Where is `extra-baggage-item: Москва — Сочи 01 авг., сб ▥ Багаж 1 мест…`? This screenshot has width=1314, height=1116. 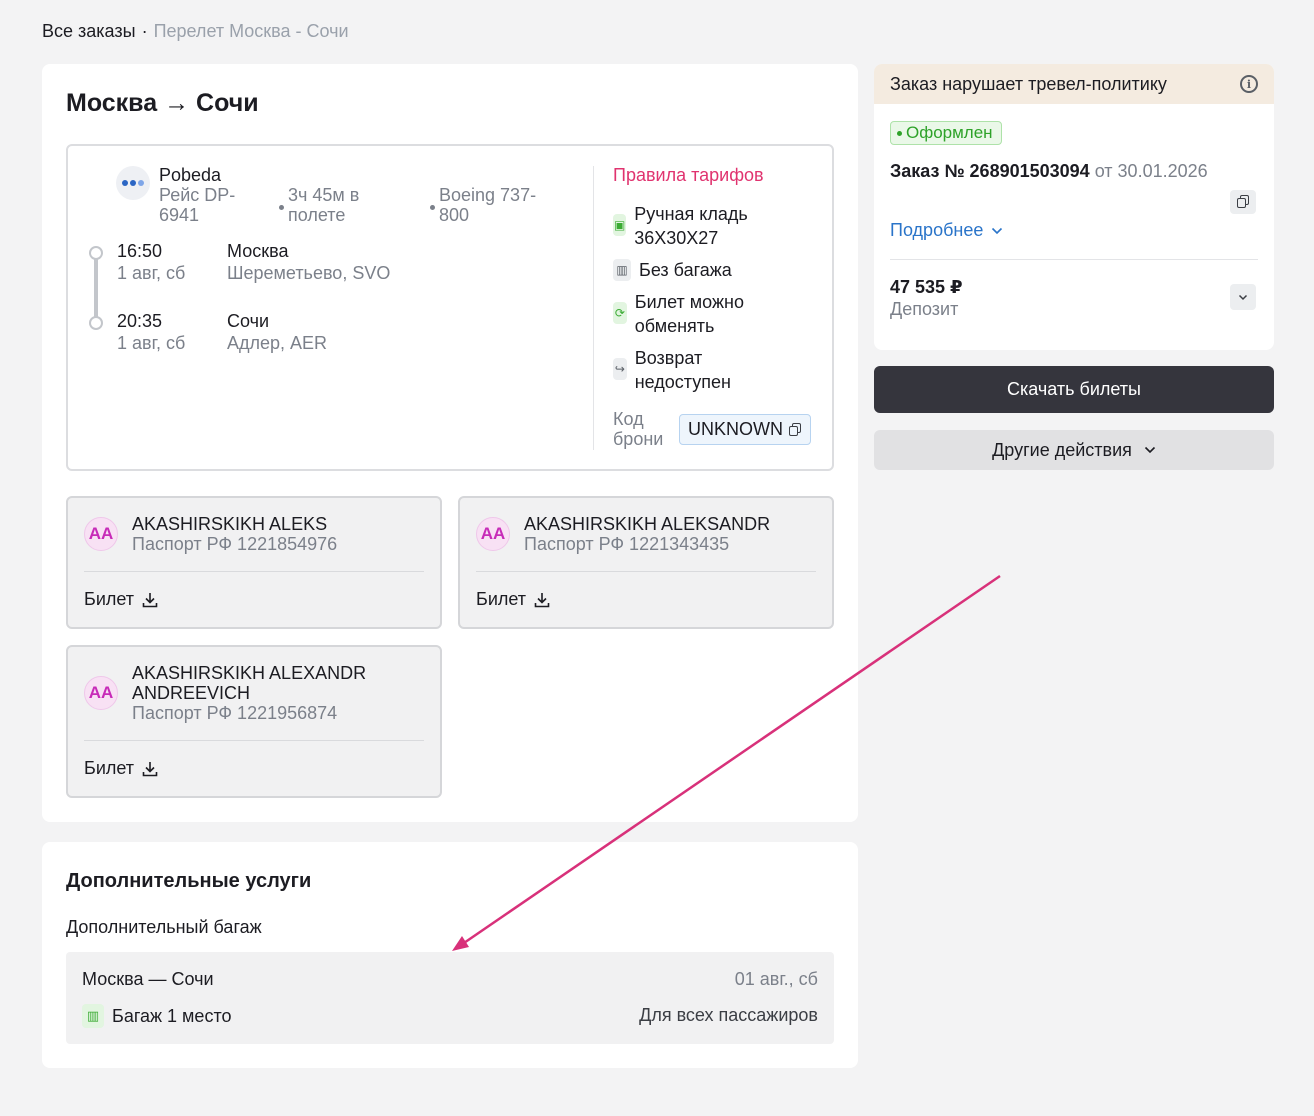
extra-baggage-item: Москва — Сочи 01 авг., сб ▥ Багаж 1 мест… is located at coordinates (450, 998).